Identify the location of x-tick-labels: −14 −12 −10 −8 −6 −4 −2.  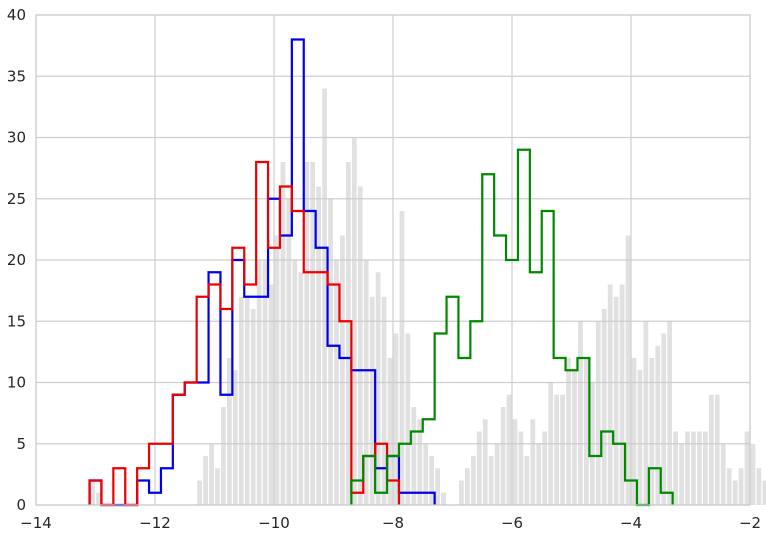
(390, 523).